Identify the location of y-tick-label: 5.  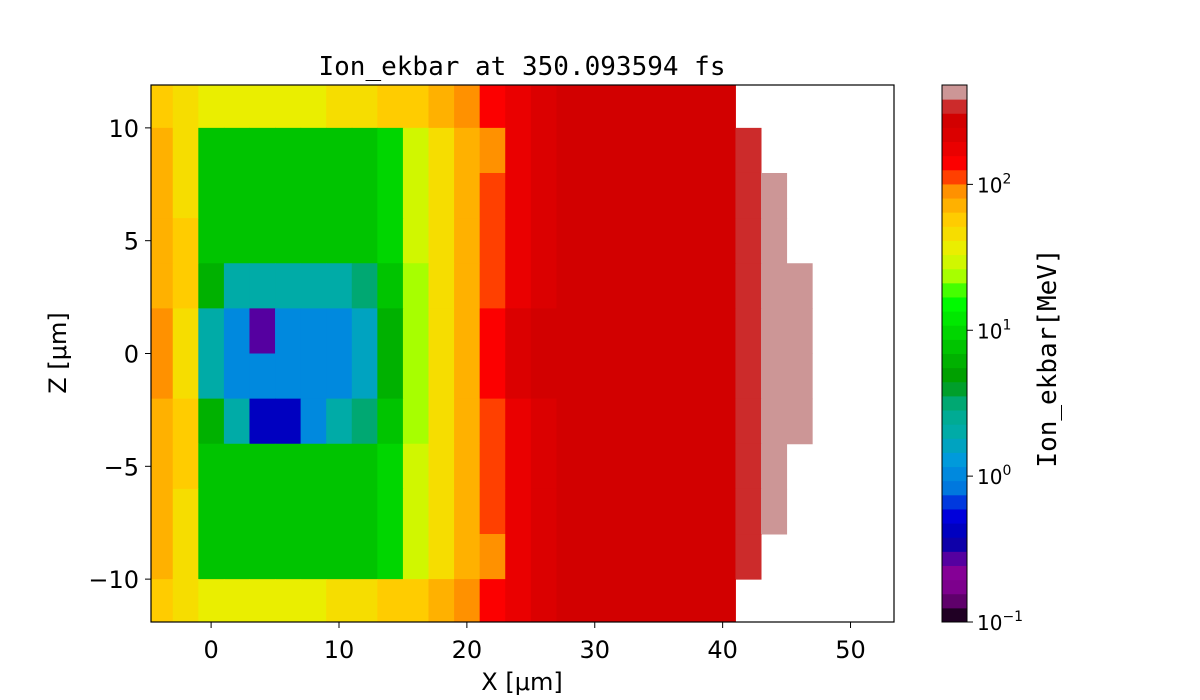
(131, 242).